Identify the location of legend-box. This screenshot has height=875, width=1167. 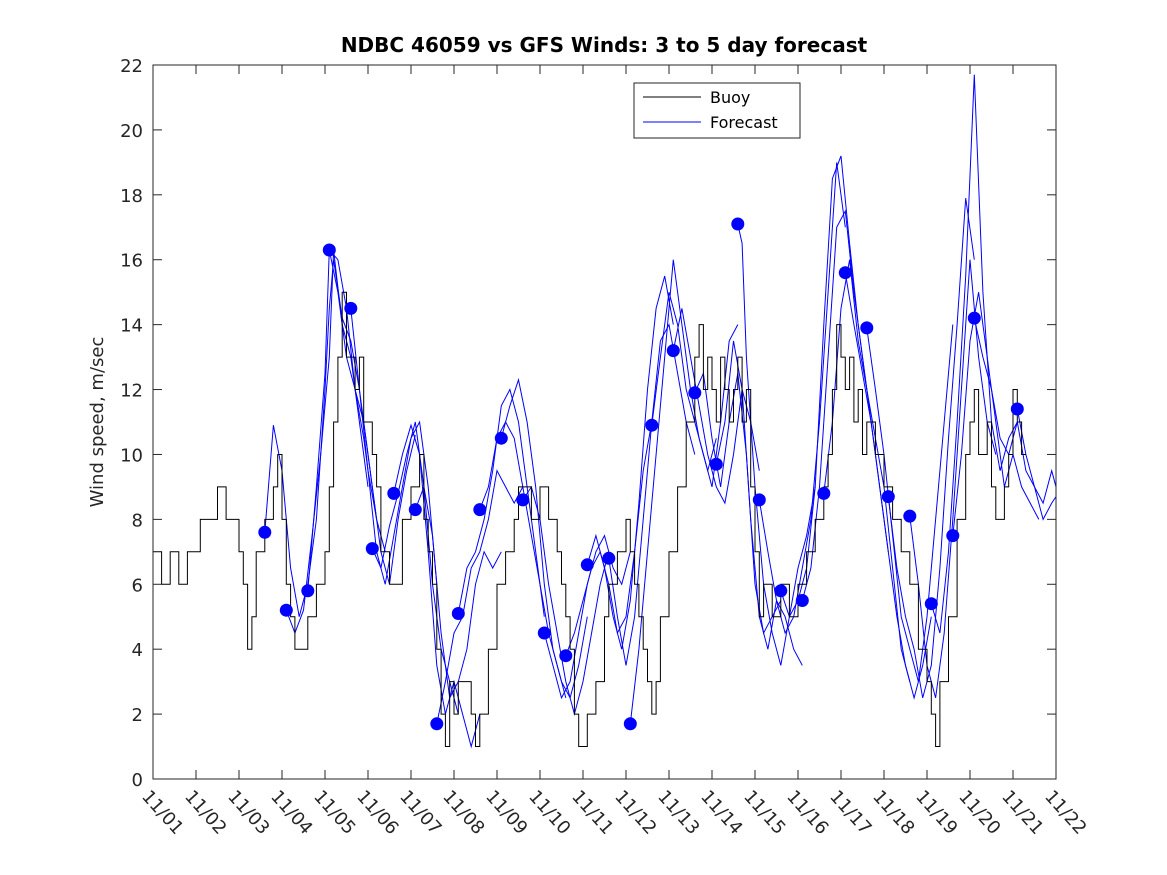
(717, 110).